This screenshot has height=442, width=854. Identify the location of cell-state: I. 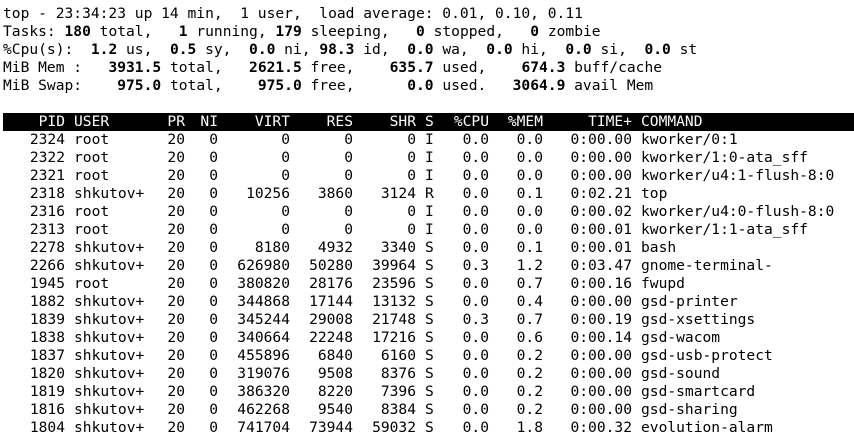
(429, 175).